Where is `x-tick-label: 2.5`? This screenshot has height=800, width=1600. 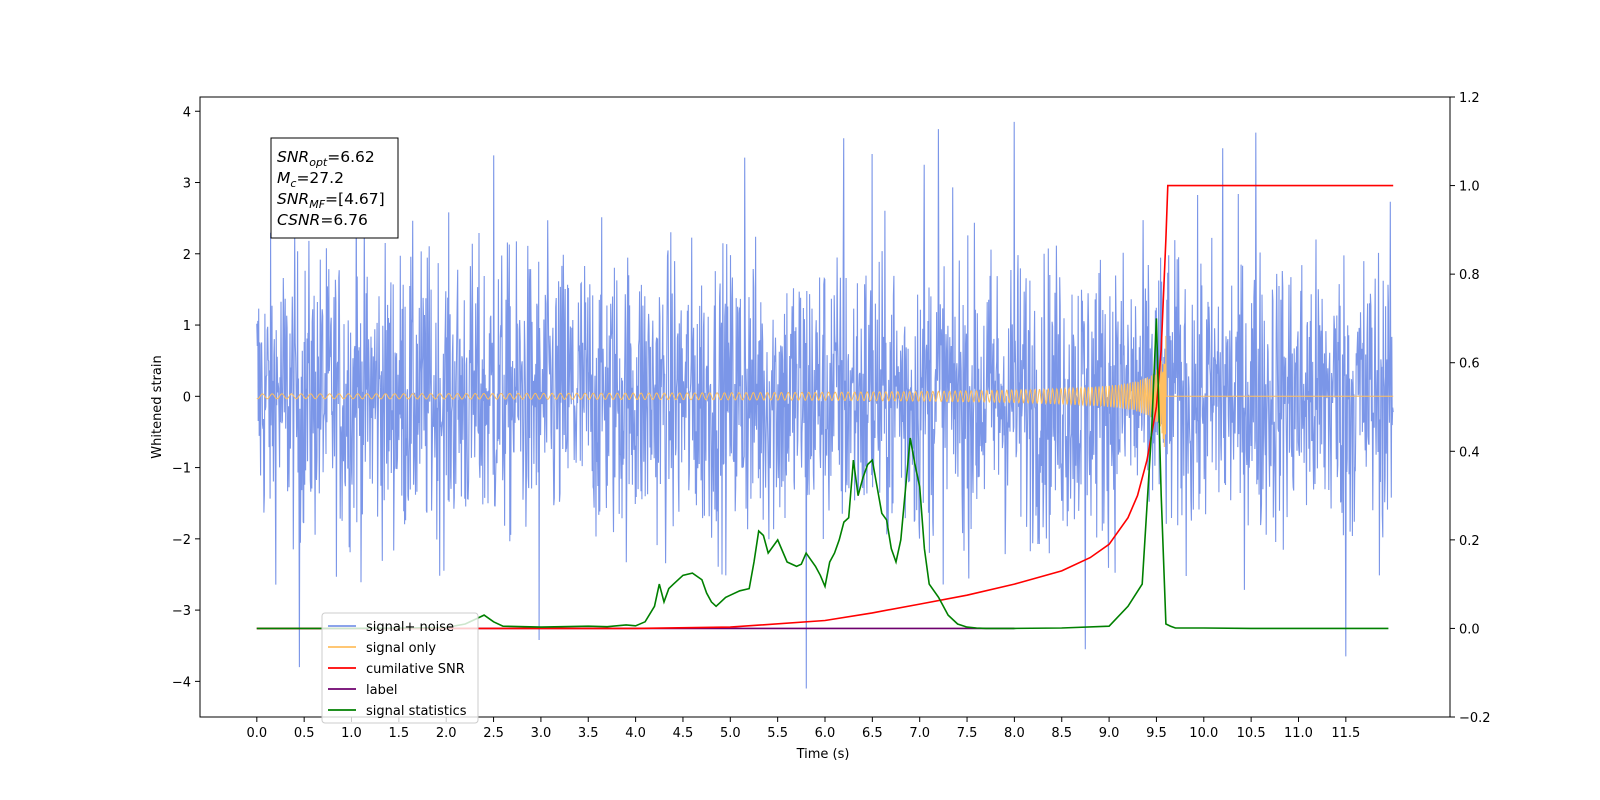 x-tick-label: 2.5 is located at coordinates (493, 733).